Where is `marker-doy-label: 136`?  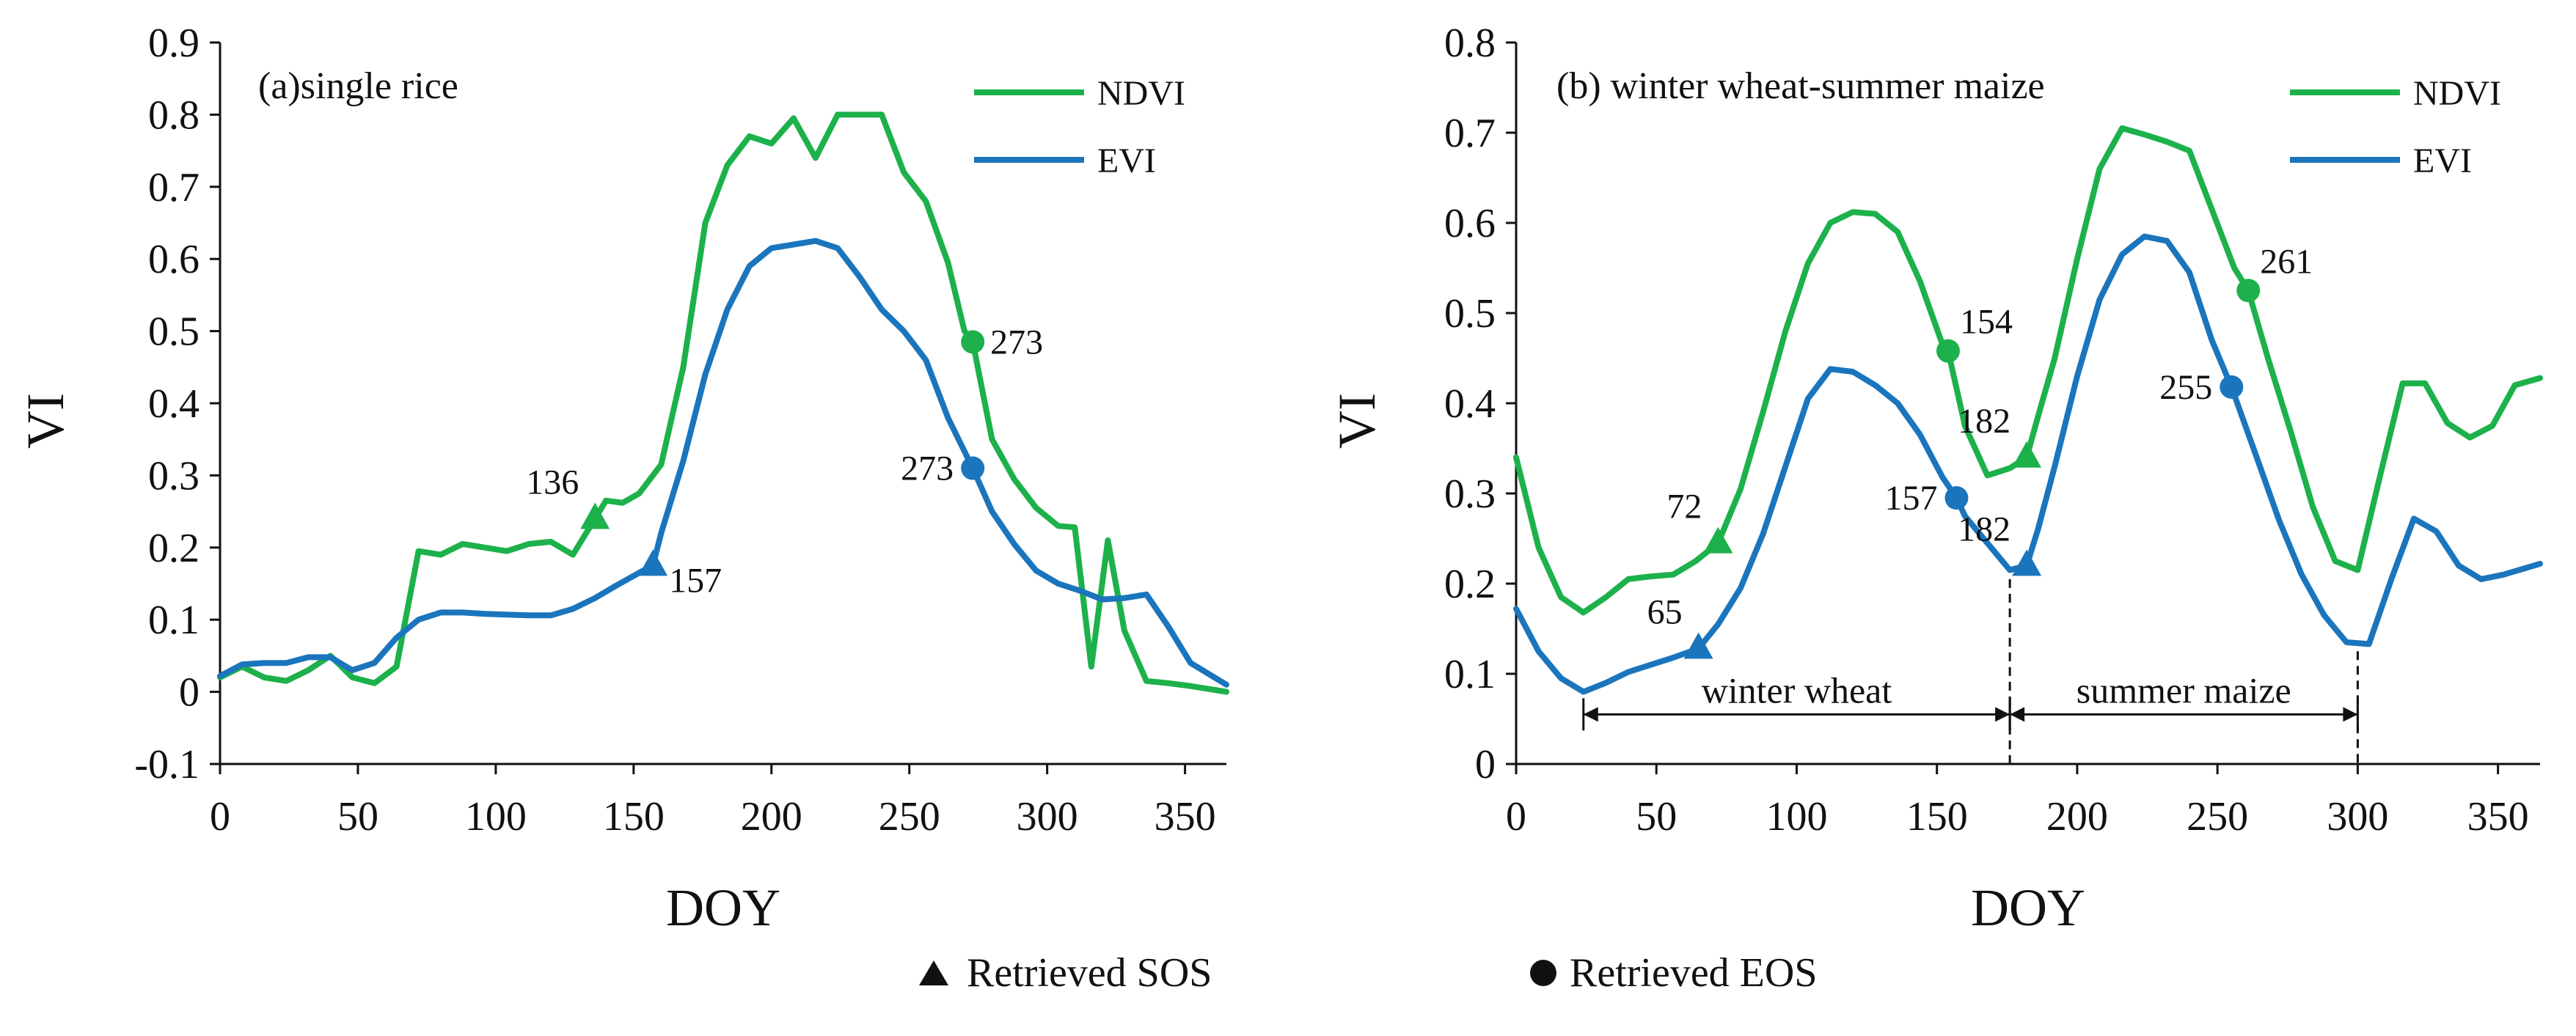
marker-doy-label: 136 is located at coordinates (552, 483).